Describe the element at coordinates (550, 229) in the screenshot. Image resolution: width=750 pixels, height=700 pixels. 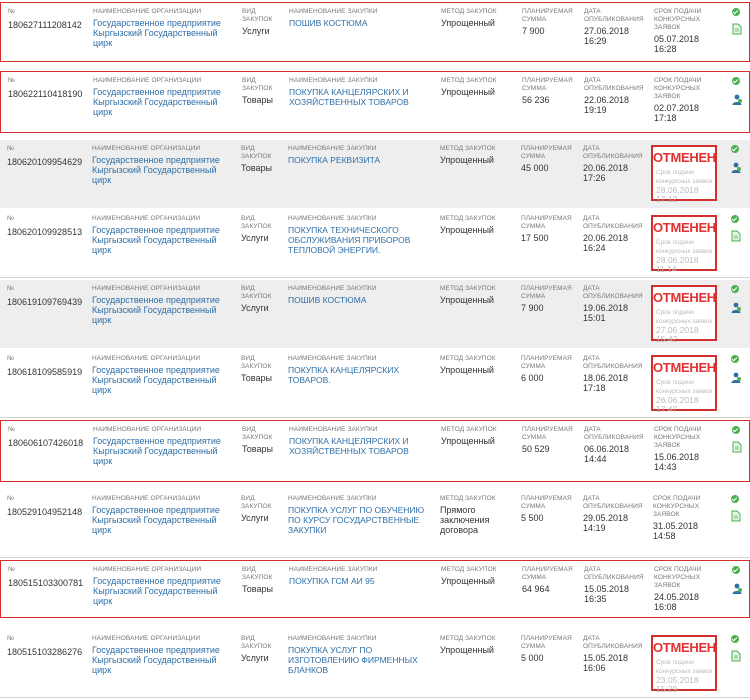
I see `planned-sum: Планируемая сумма 17 500` at that location.